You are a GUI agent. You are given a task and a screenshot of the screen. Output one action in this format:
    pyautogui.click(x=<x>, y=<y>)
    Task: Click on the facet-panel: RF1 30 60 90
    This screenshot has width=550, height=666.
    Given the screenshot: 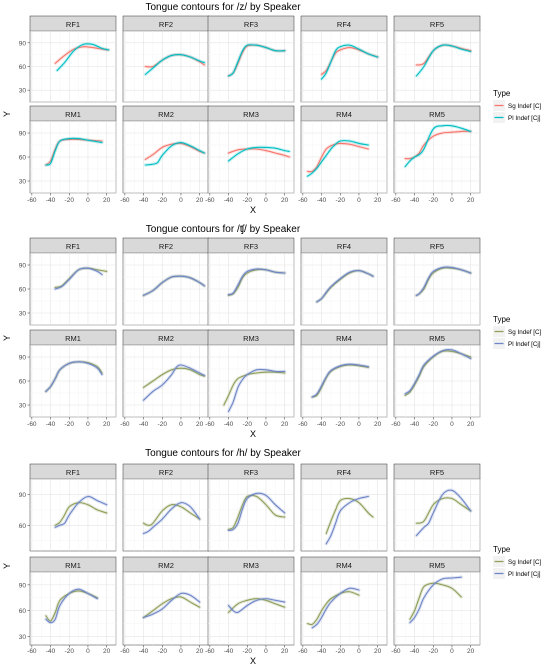 What is the action you would take?
    pyautogui.click(x=68, y=59)
    